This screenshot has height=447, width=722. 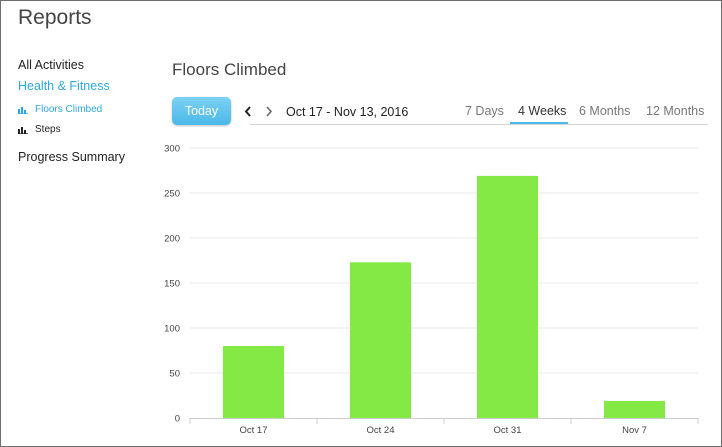 What do you see at coordinates (254, 430) in the screenshot?
I see `x-tick-label: Oct 17` at bounding box center [254, 430].